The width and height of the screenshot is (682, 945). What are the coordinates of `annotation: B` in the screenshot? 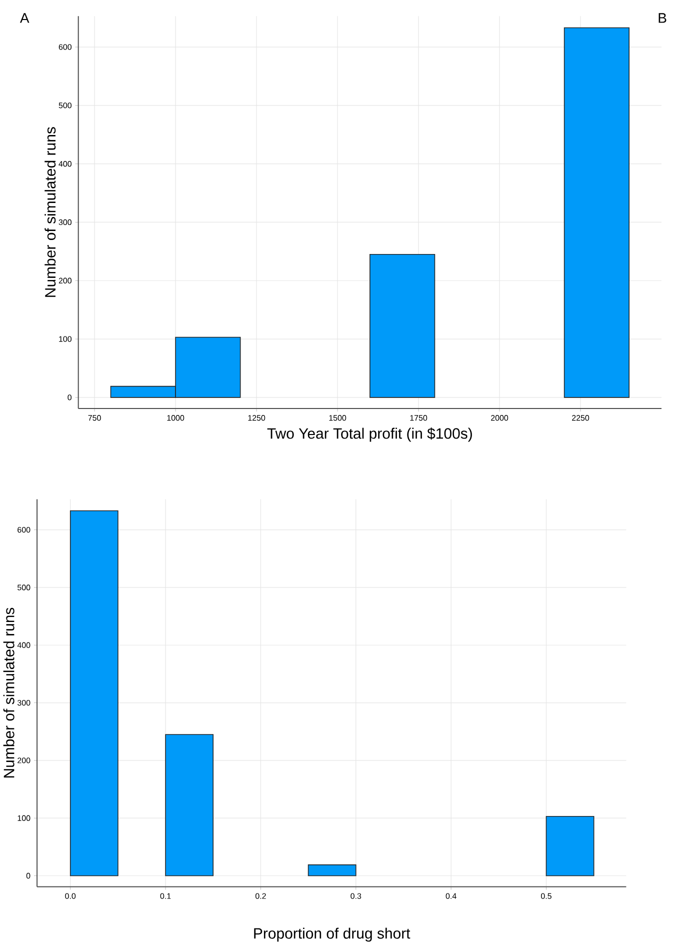 It's located at (662, 18).